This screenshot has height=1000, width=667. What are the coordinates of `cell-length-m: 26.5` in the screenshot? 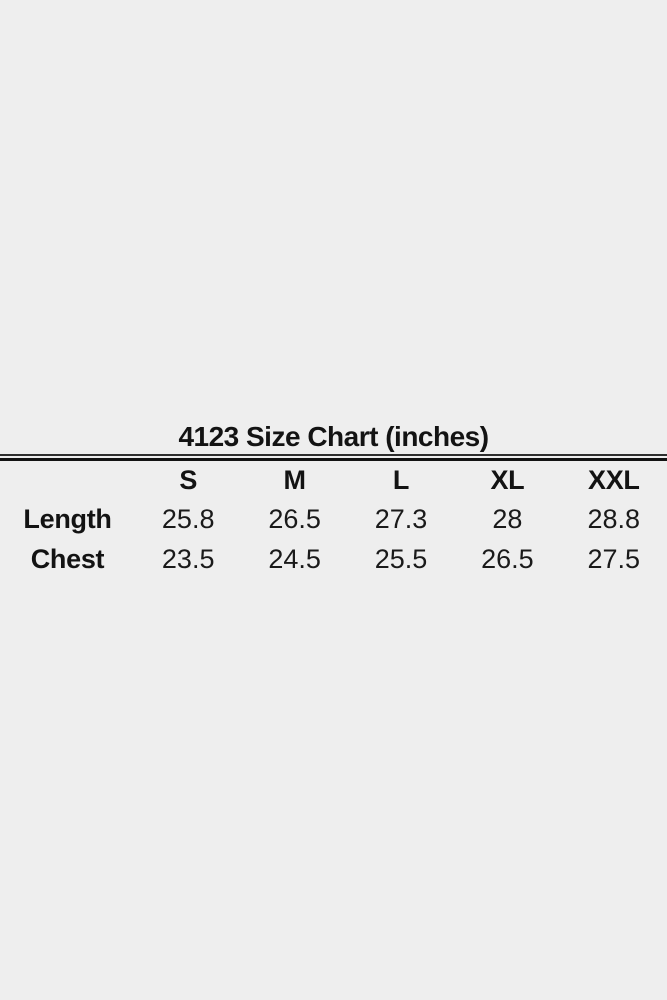 It's located at (294, 518).